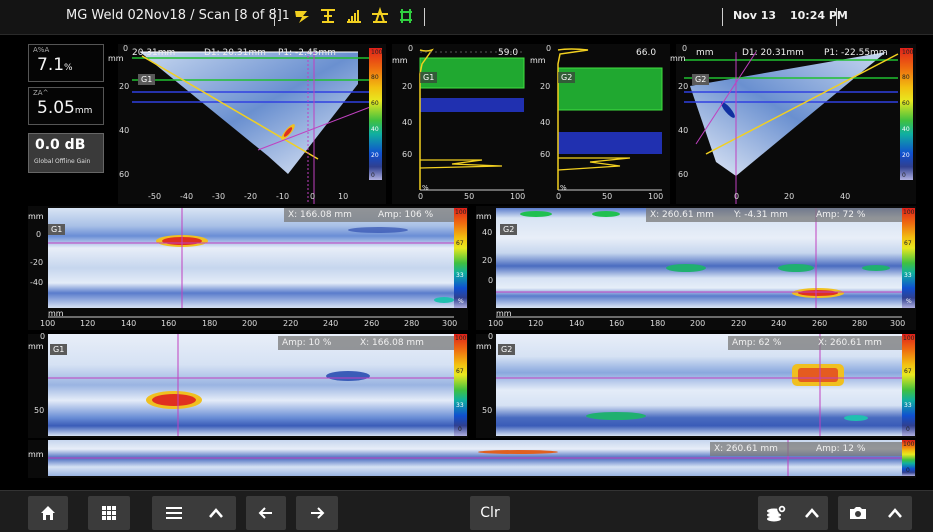  What do you see at coordinates (472, 459) in the screenshot?
I see `strip-scan-panel: X: 260.61 mm Amp: 12 % mm 100 0` at bounding box center [472, 459].